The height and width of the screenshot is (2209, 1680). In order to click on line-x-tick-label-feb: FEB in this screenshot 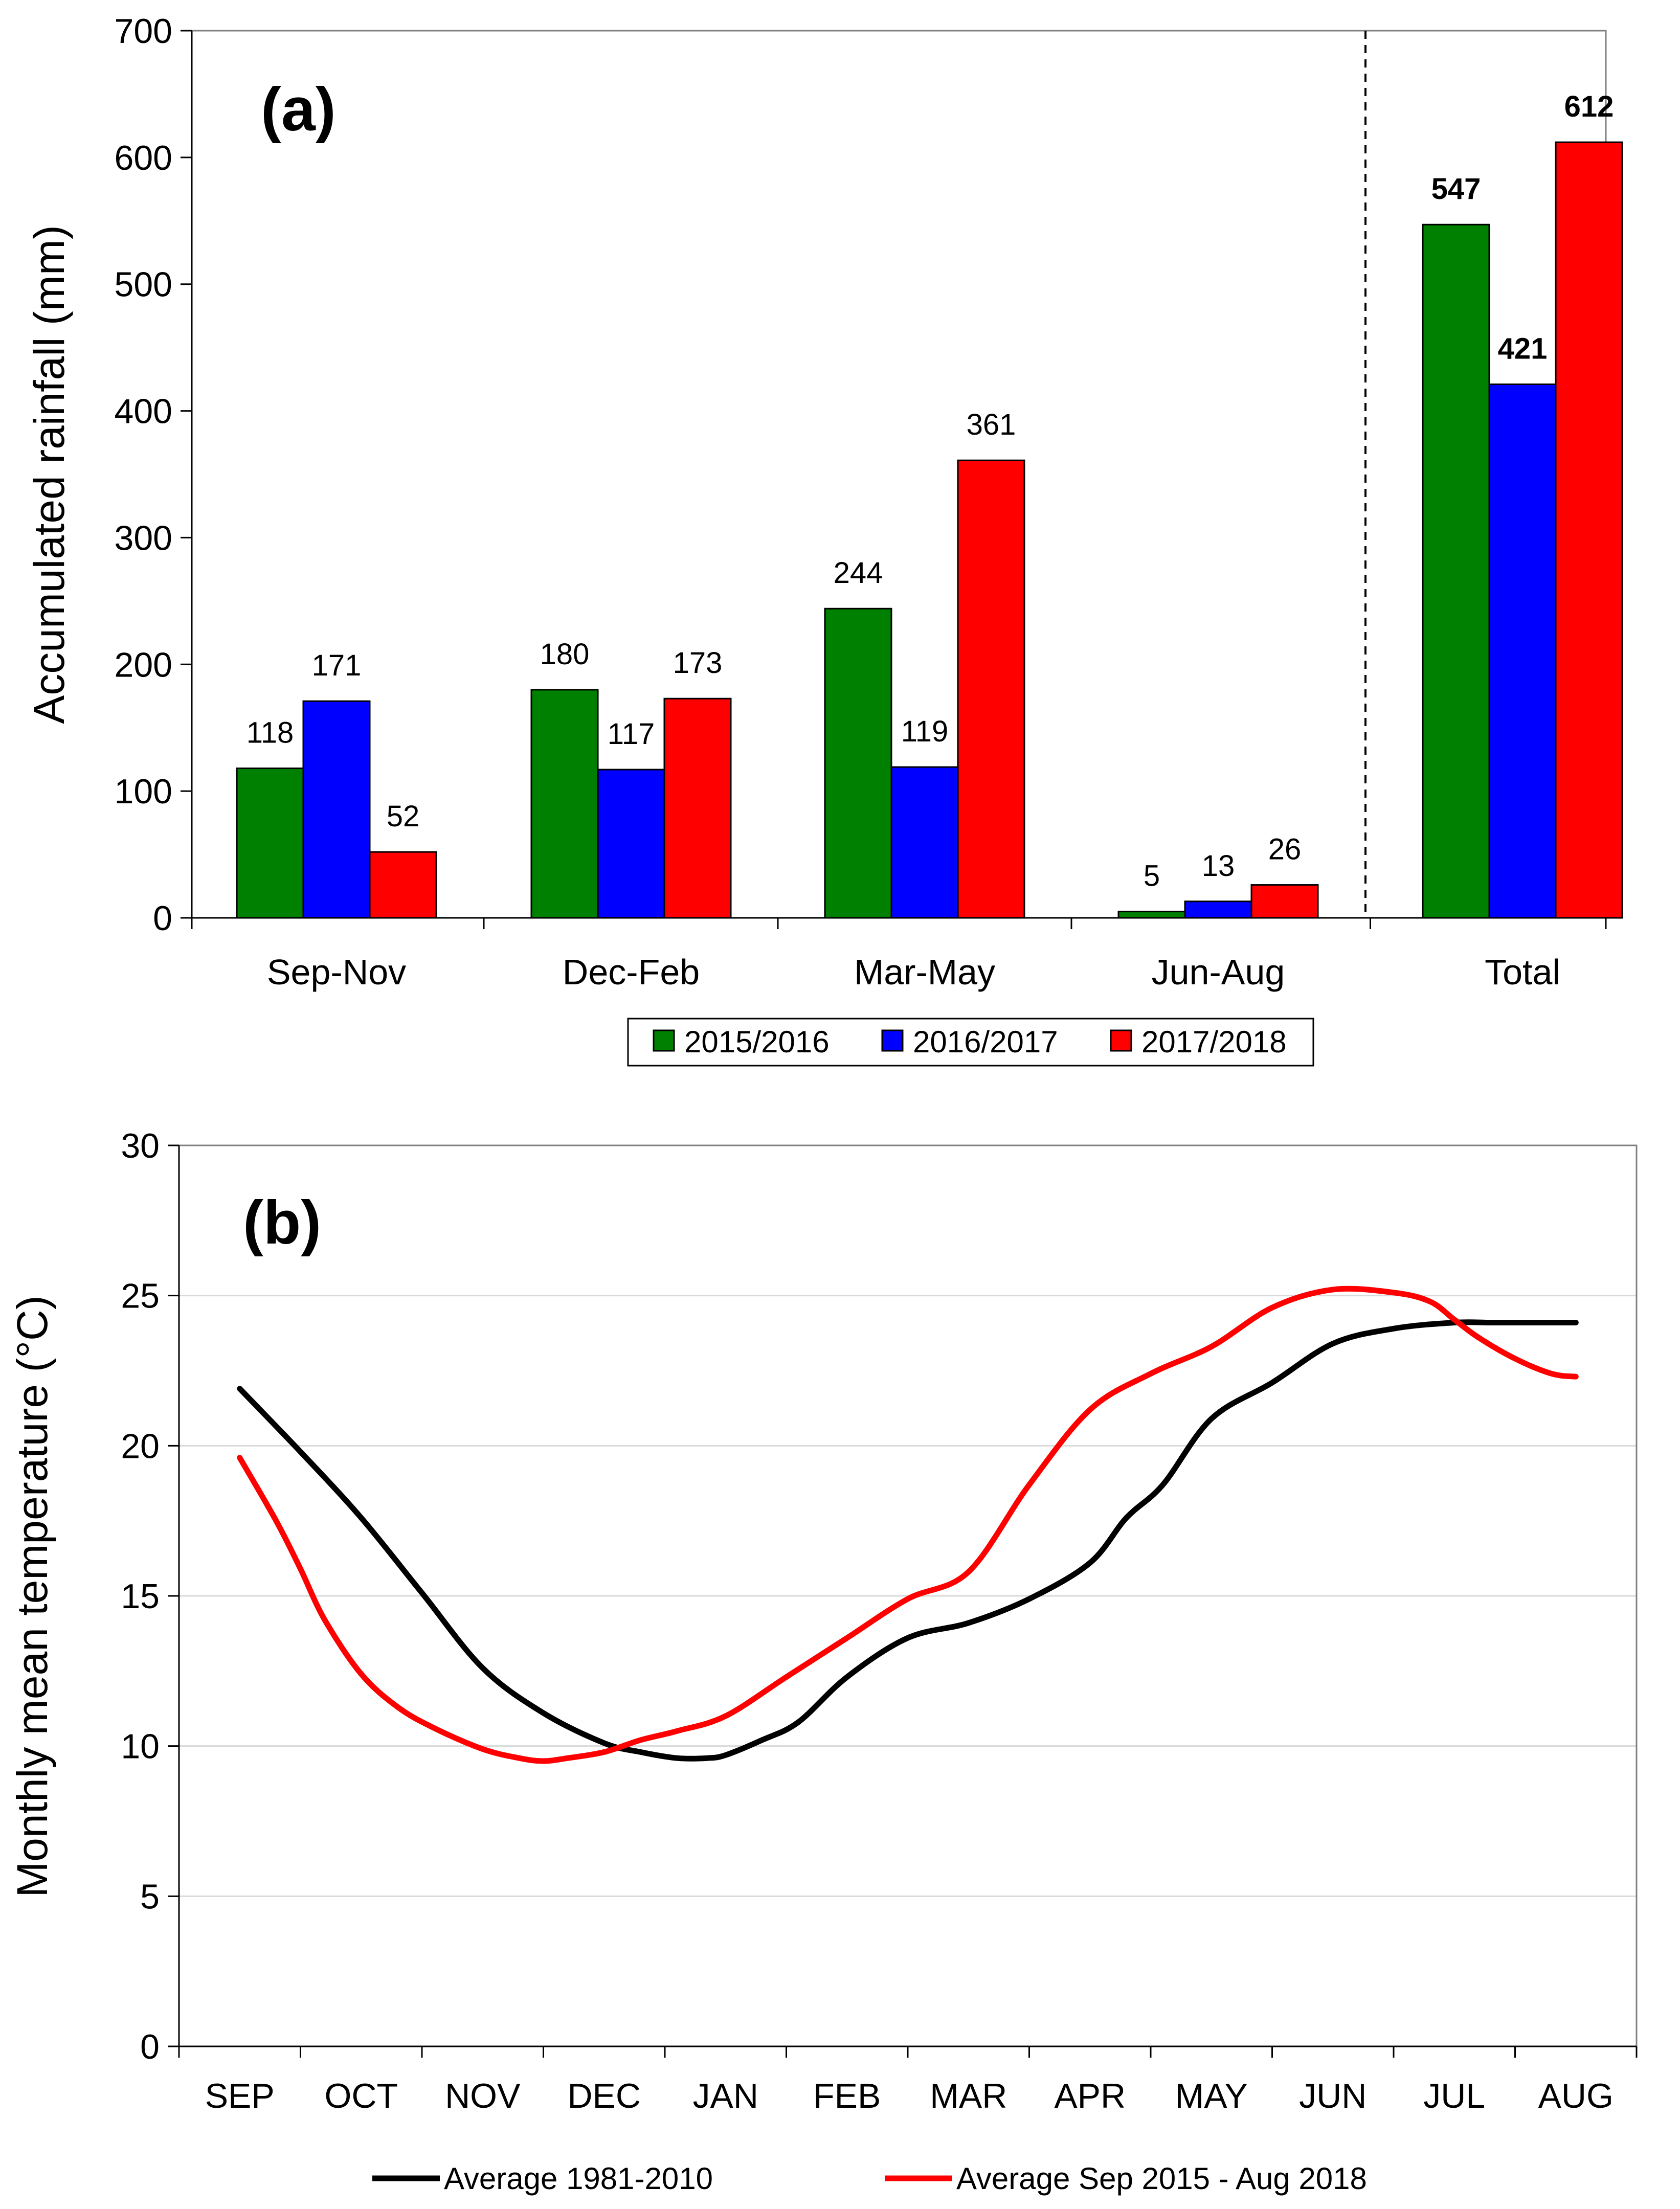, I will do `click(847, 2096)`.